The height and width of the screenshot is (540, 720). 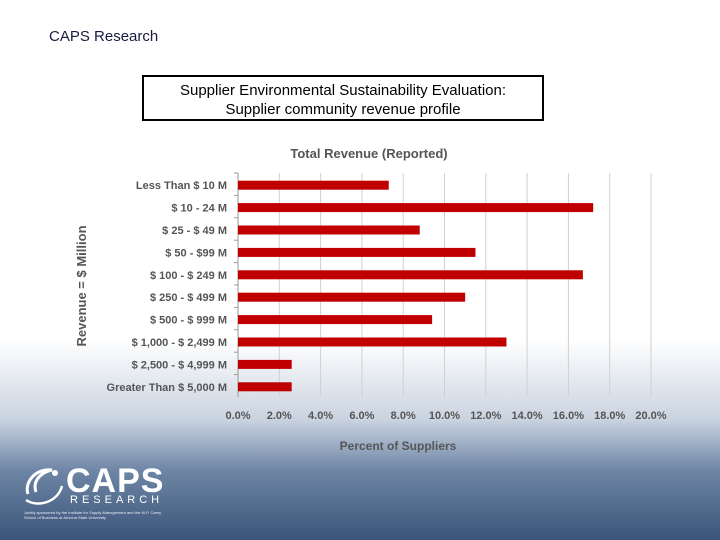 What do you see at coordinates (167, 388) in the screenshot?
I see `category-label: Greater Than $ 5,000 M` at bounding box center [167, 388].